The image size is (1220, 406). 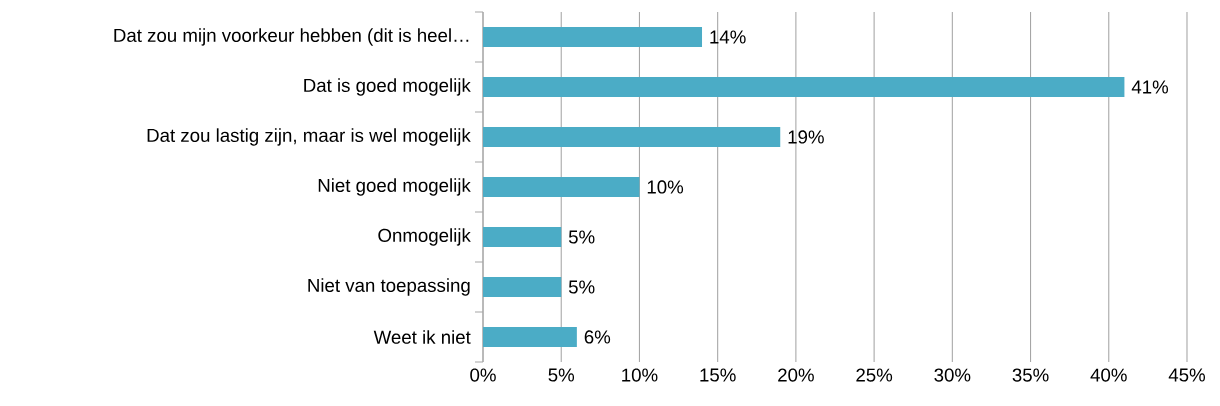 I want to click on y-tick-label: Dat is goed mogelijk, so click(x=387, y=87).